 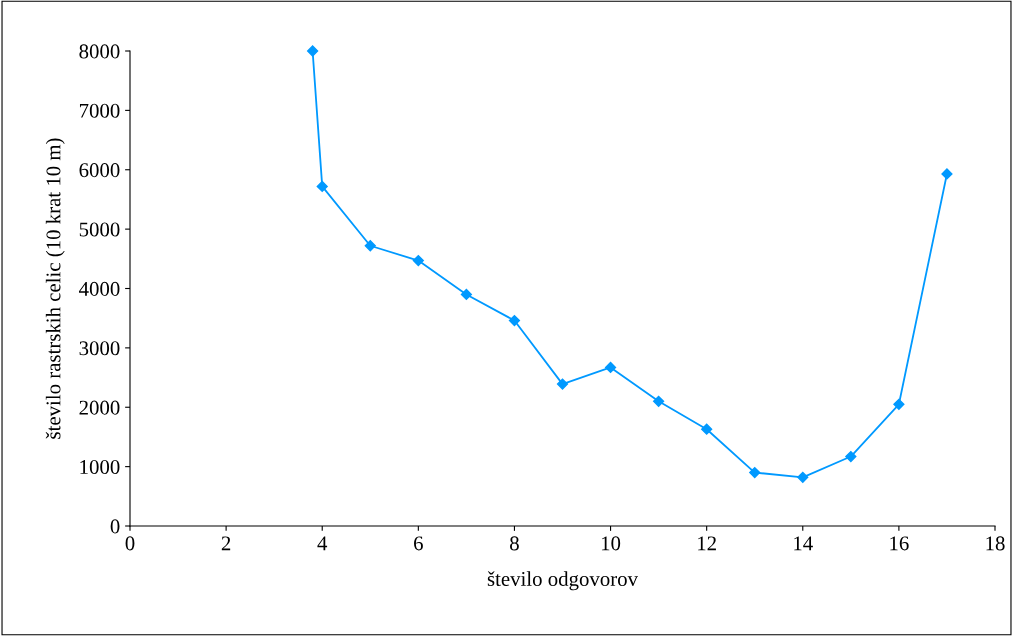 What do you see at coordinates (99, 407) in the screenshot?
I see `y-tick-label: 2000` at bounding box center [99, 407].